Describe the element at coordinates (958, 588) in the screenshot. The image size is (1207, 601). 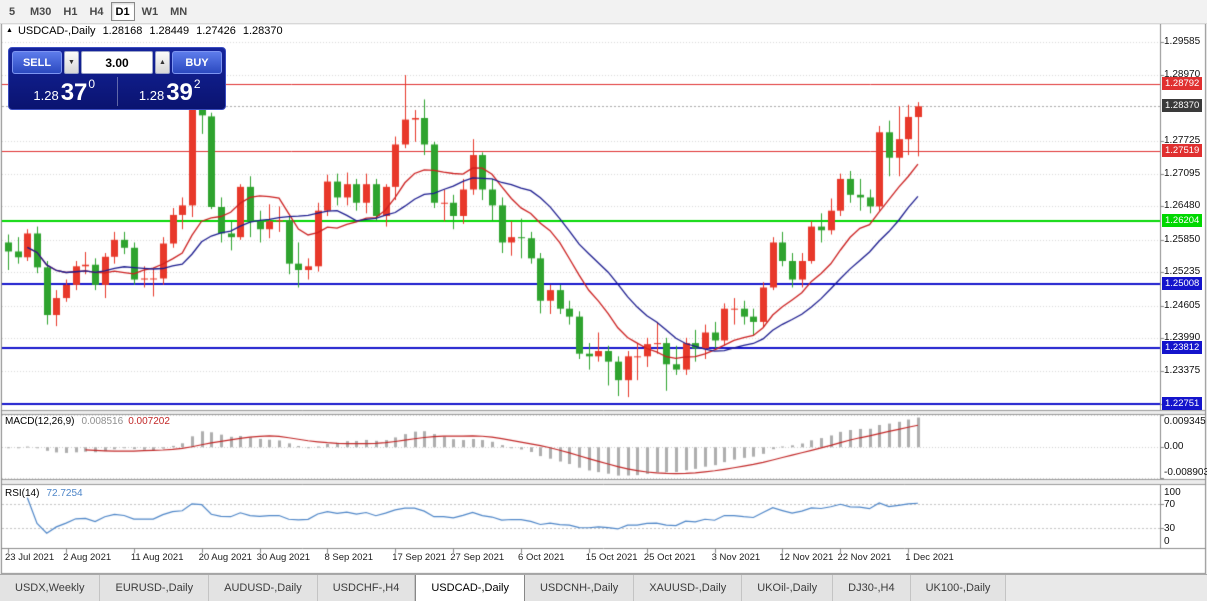
I see `tab-uk100-daily: UK100-,Daily` at that location.